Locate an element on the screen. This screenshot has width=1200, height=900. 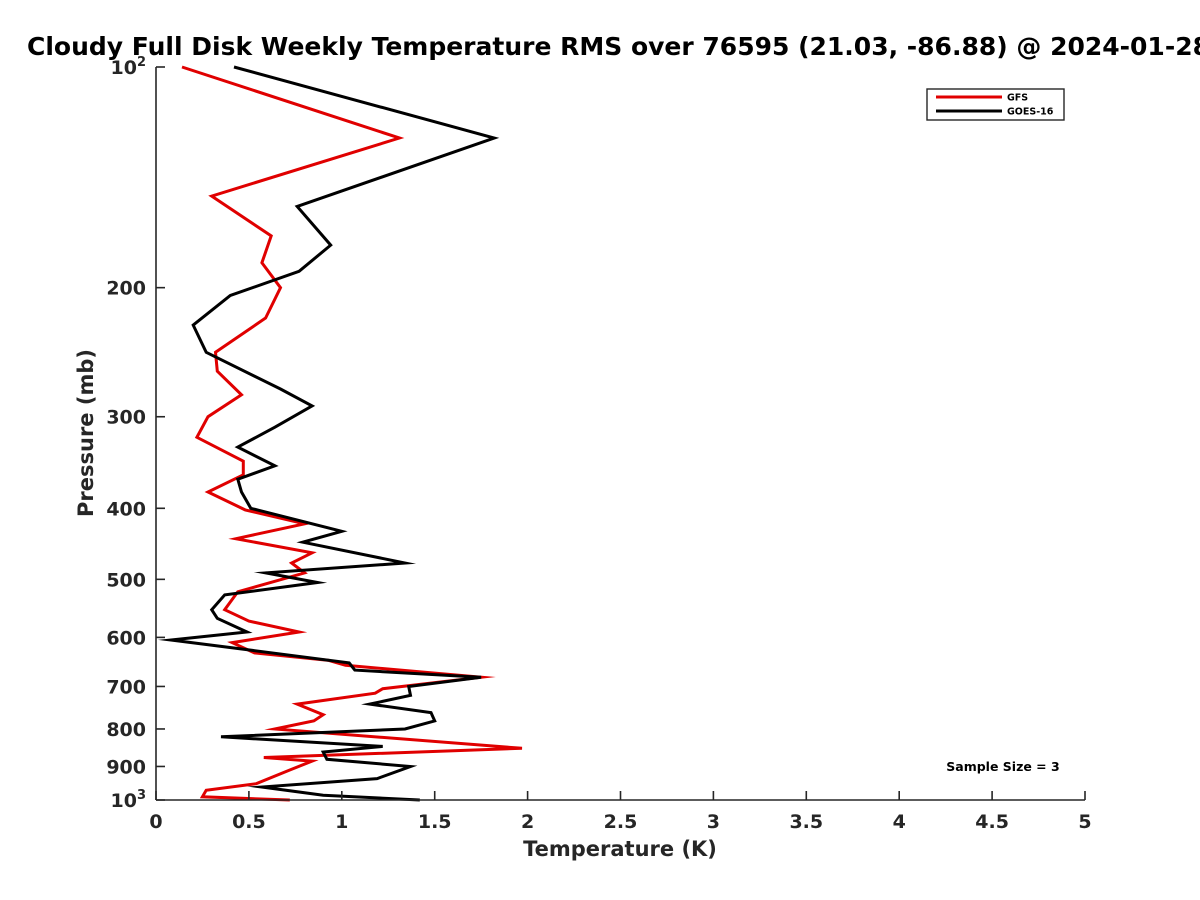
x-ticks: 0 0.5 1 1.5 2 2.5 3 3.5 4 4.5 5 is located at coordinates (620, 812).